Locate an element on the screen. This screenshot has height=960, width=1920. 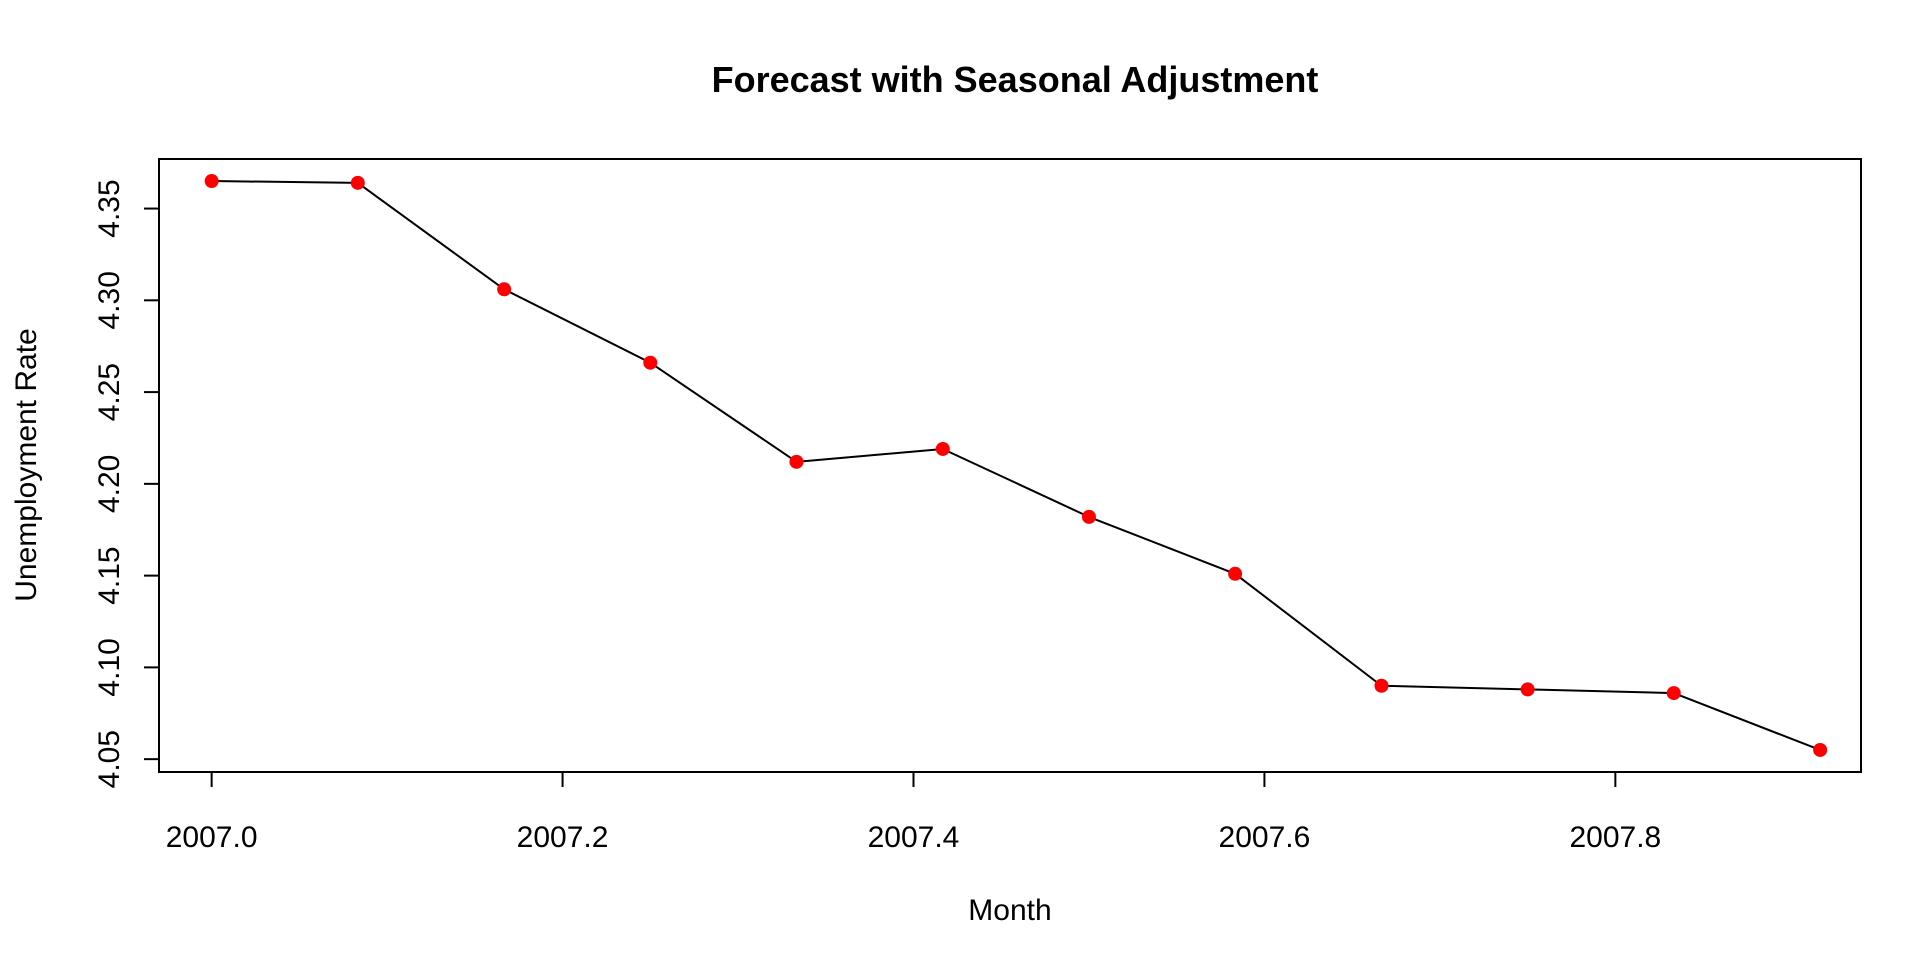
y-tick-label: 4.30 is located at coordinates (109, 300).